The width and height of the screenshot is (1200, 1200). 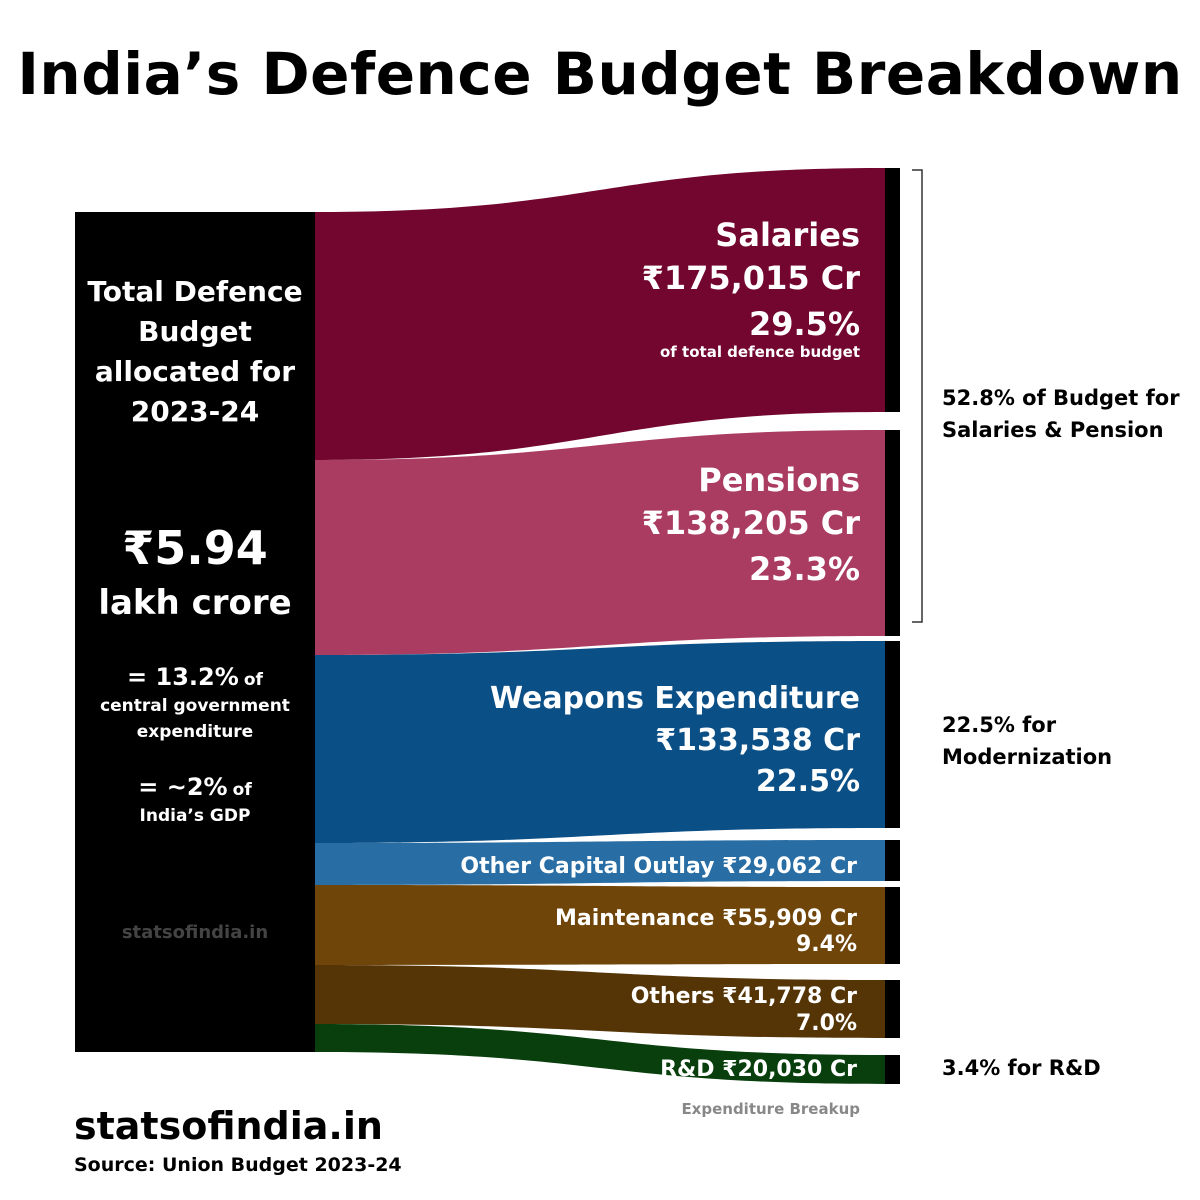 What do you see at coordinates (195, 932) in the screenshot?
I see `watermark: statsofindia.in` at bounding box center [195, 932].